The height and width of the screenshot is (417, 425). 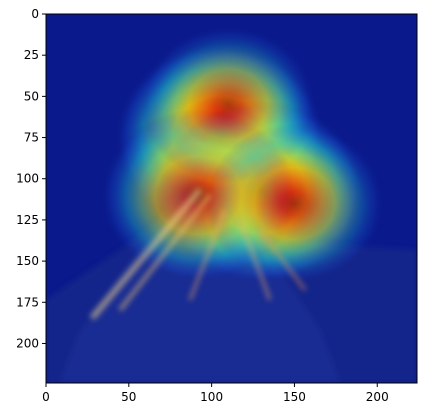 I want to click on x-tick-label: 150, so click(x=294, y=397).